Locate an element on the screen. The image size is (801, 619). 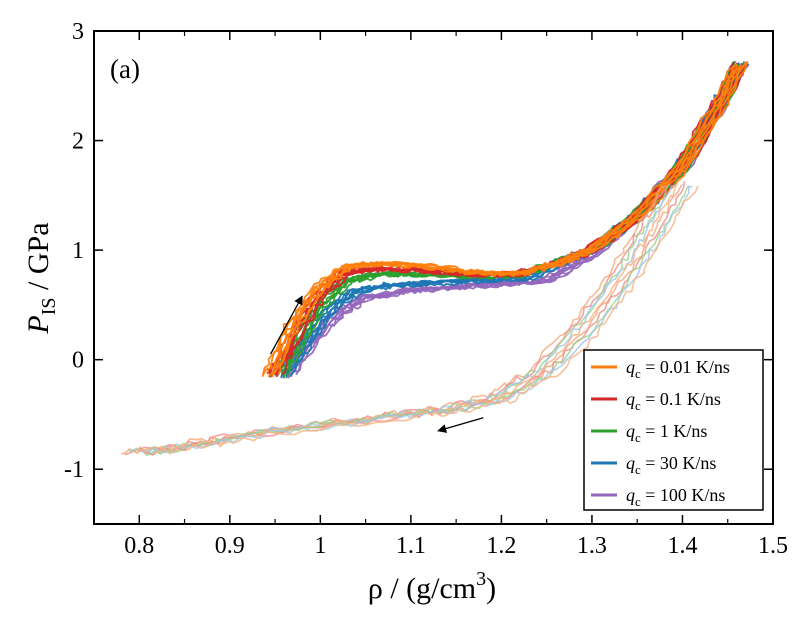
legend-label: qc = 0.01 K/ns is located at coordinates (678, 369).